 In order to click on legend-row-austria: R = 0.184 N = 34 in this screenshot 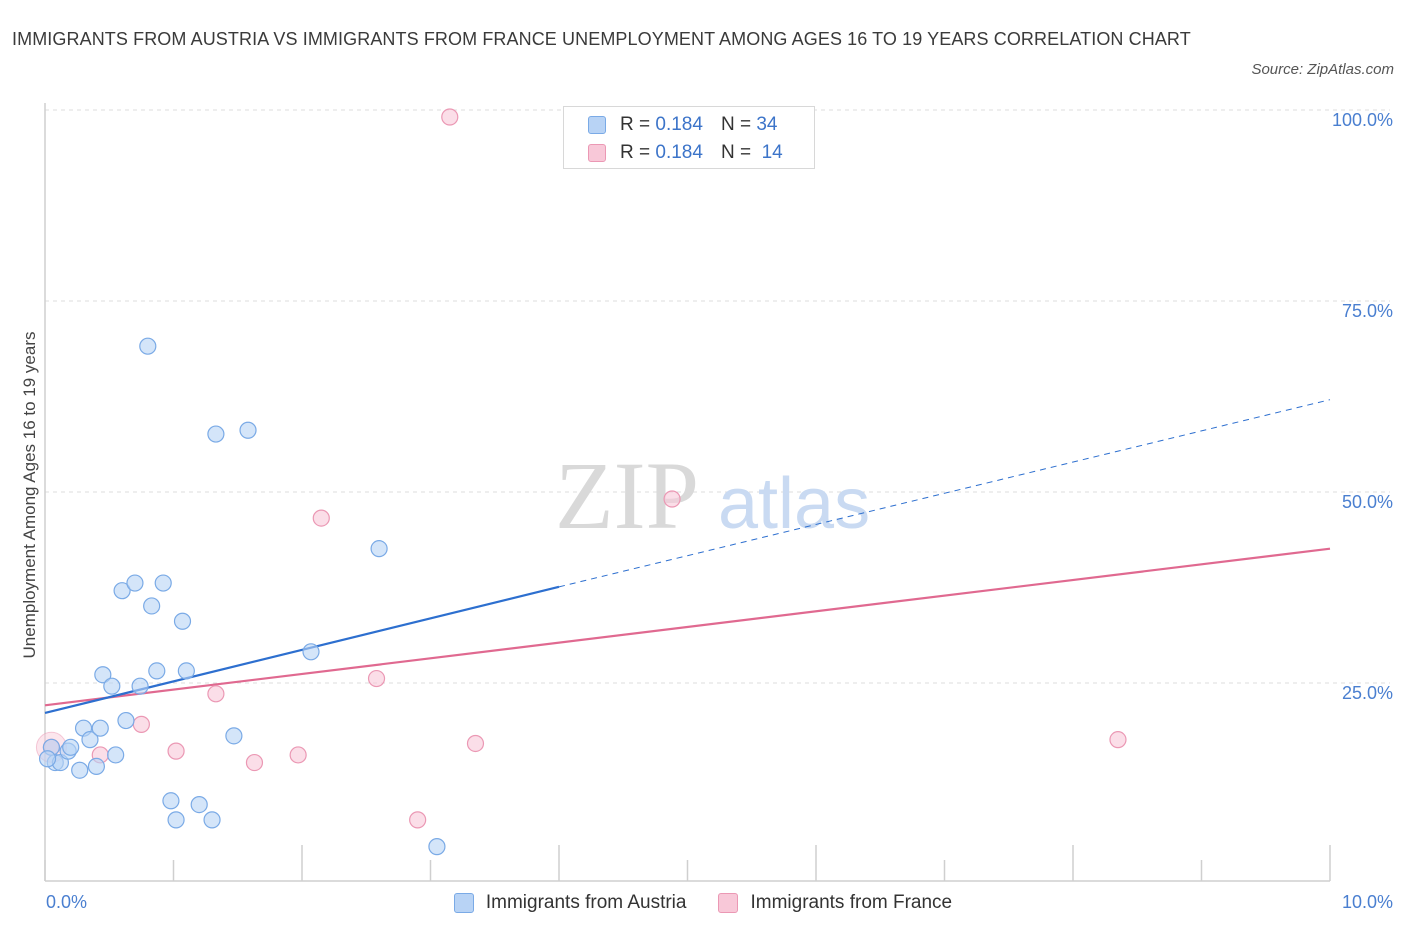, I will do `click(682, 125)`.